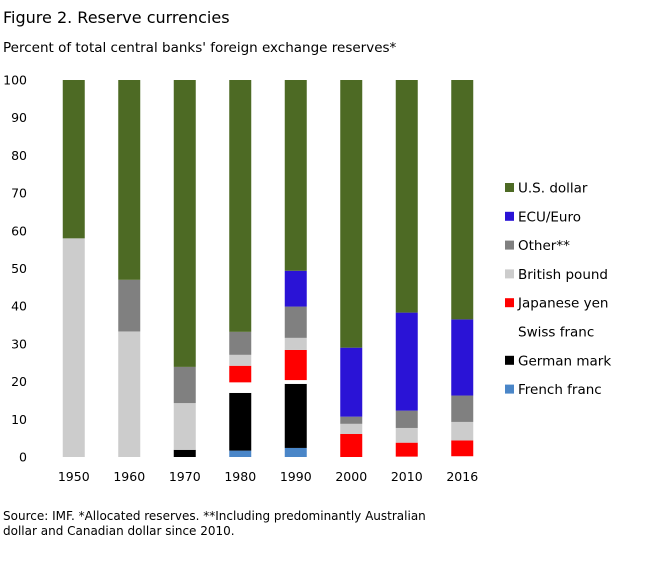 This screenshot has width=660, height=561. What do you see at coordinates (553, 189) in the screenshot?
I see `legend-label: U.S. dollar` at bounding box center [553, 189].